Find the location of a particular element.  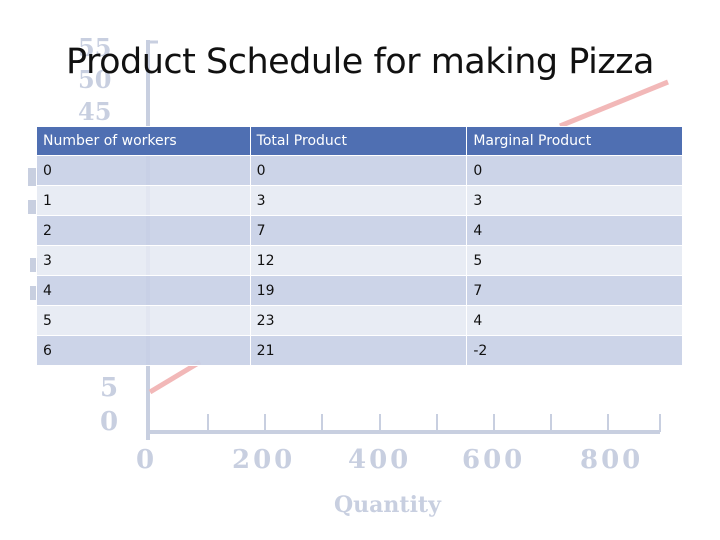

y-tick-55: 55 is located at coordinates (94, 47).